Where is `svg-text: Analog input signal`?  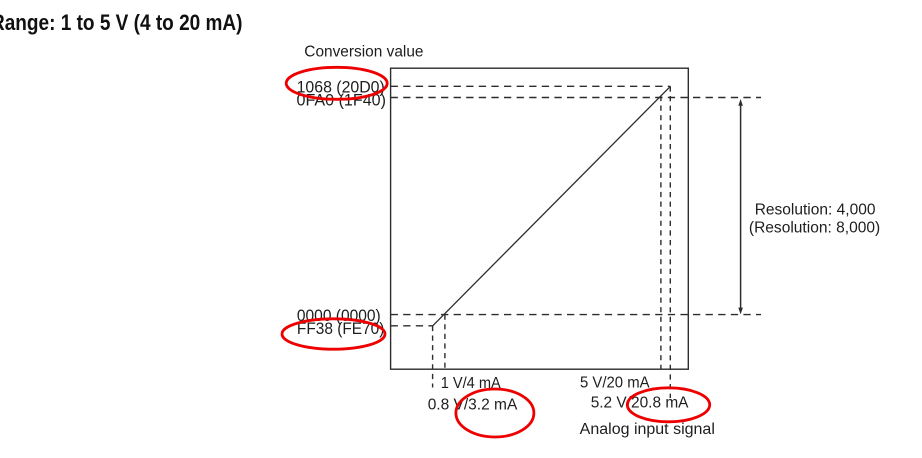
svg-text: Analog input signal is located at coordinates (647, 429).